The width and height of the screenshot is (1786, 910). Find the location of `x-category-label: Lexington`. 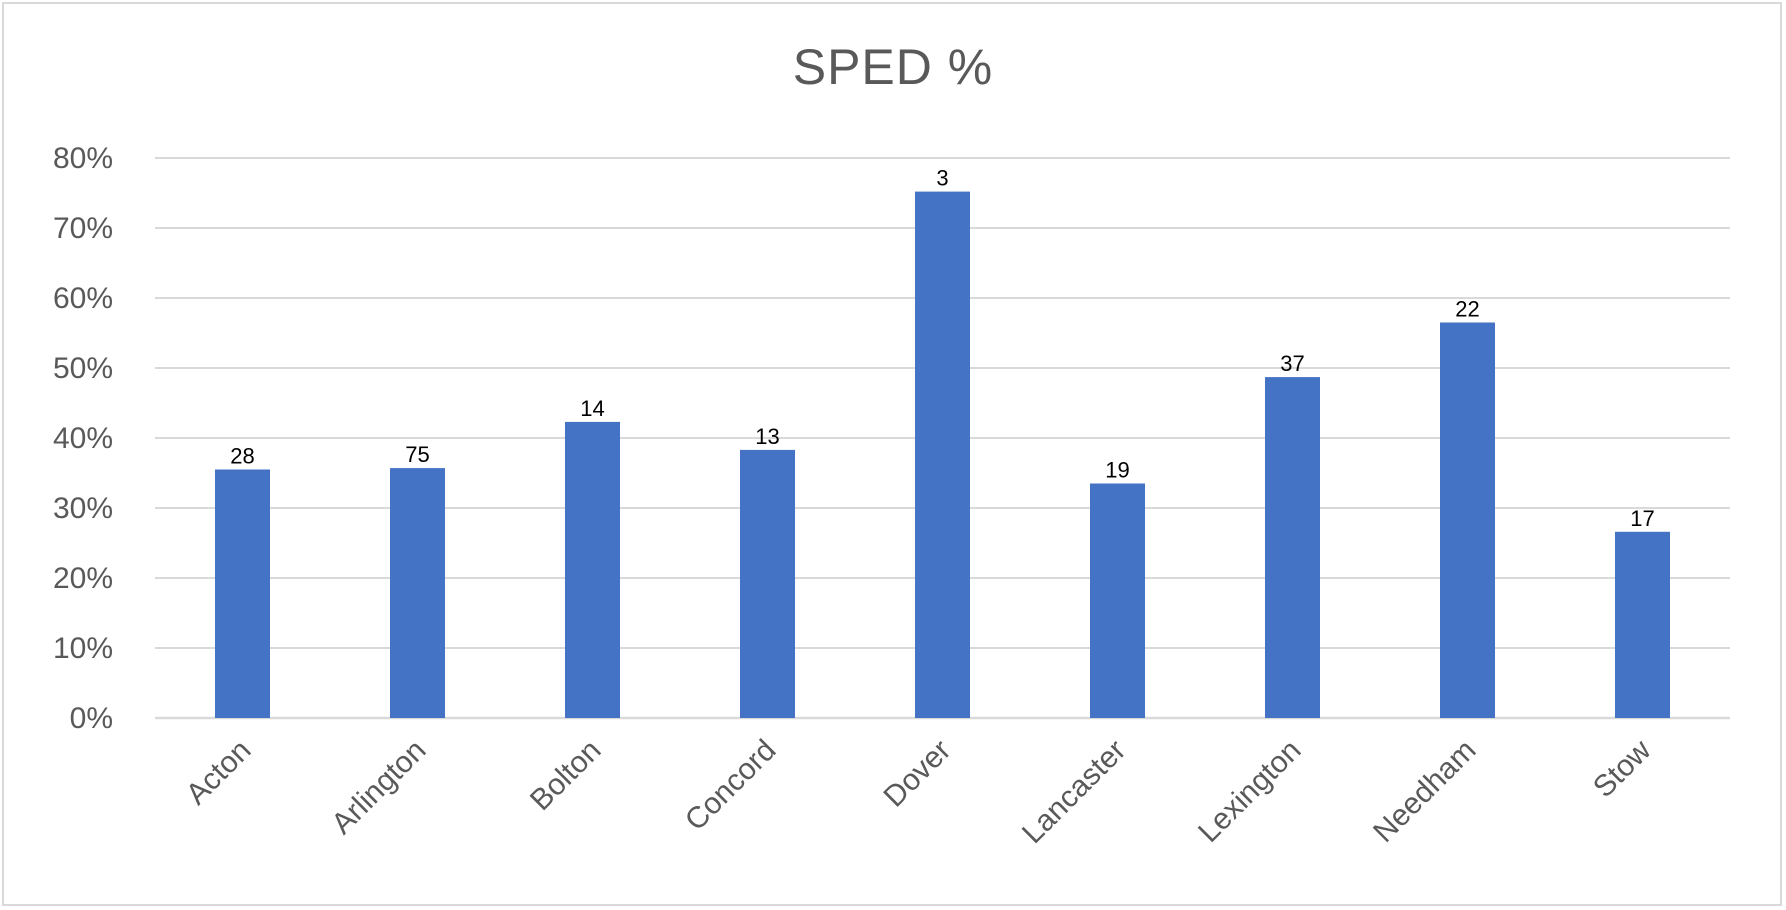

x-category-label: Lexington is located at coordinates (1249, 791).